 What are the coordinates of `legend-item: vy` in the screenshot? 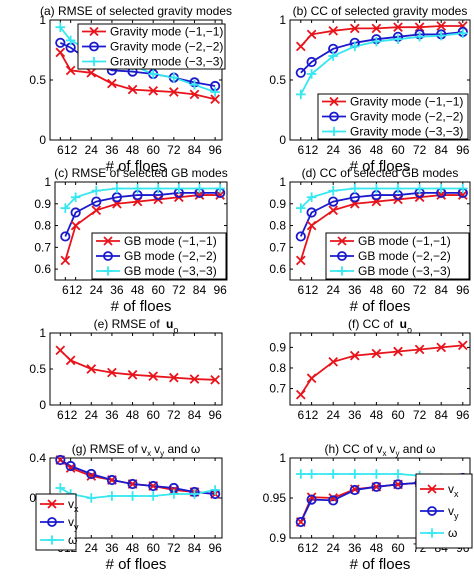 It's located at (439, 512).